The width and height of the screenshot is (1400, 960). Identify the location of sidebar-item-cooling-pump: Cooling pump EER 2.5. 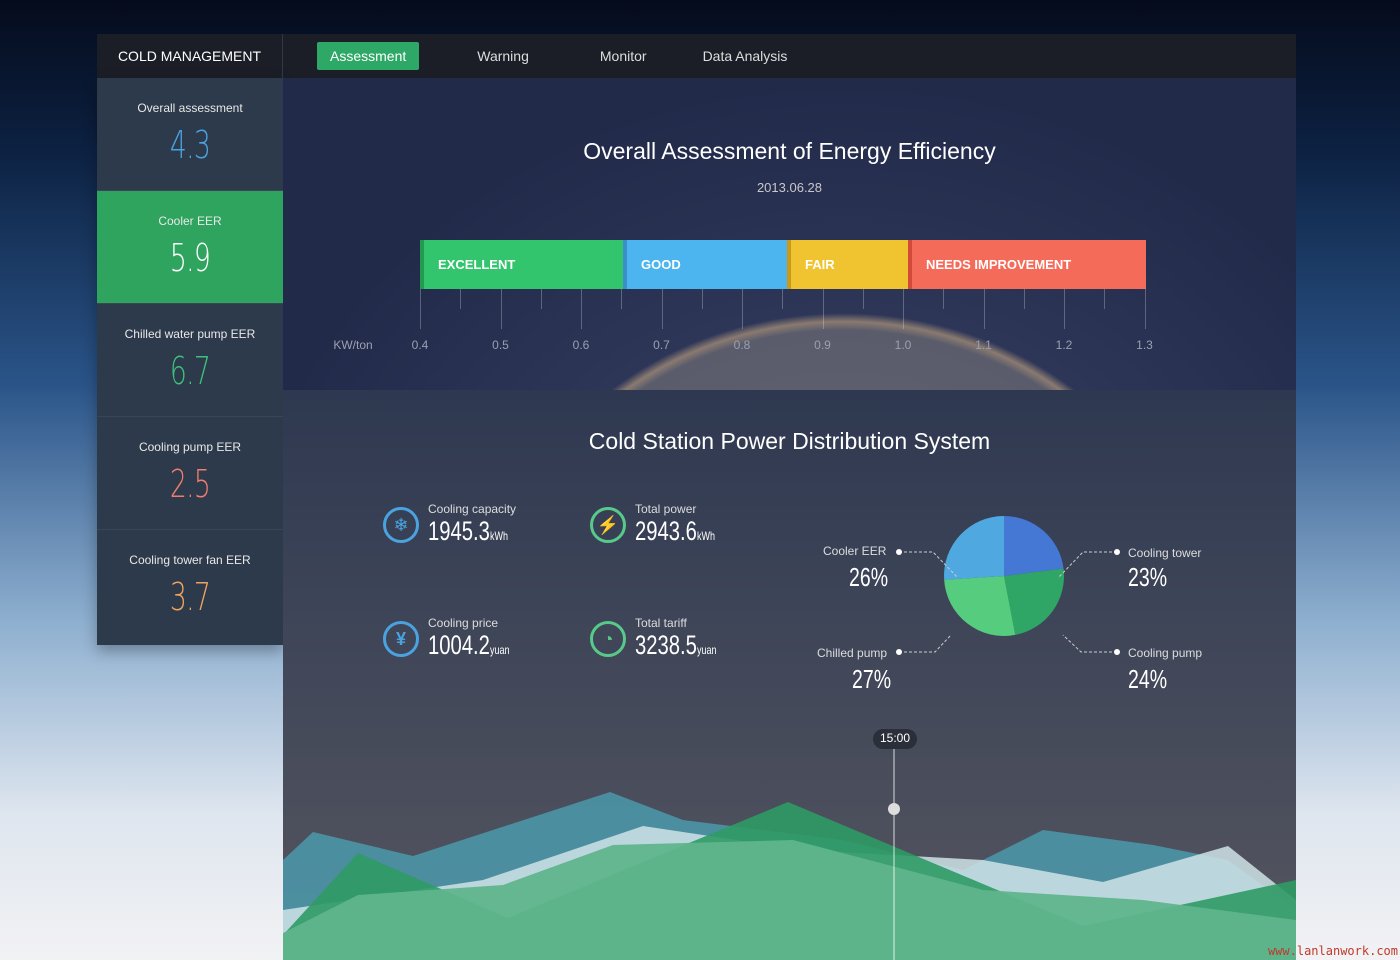
(190, 473).